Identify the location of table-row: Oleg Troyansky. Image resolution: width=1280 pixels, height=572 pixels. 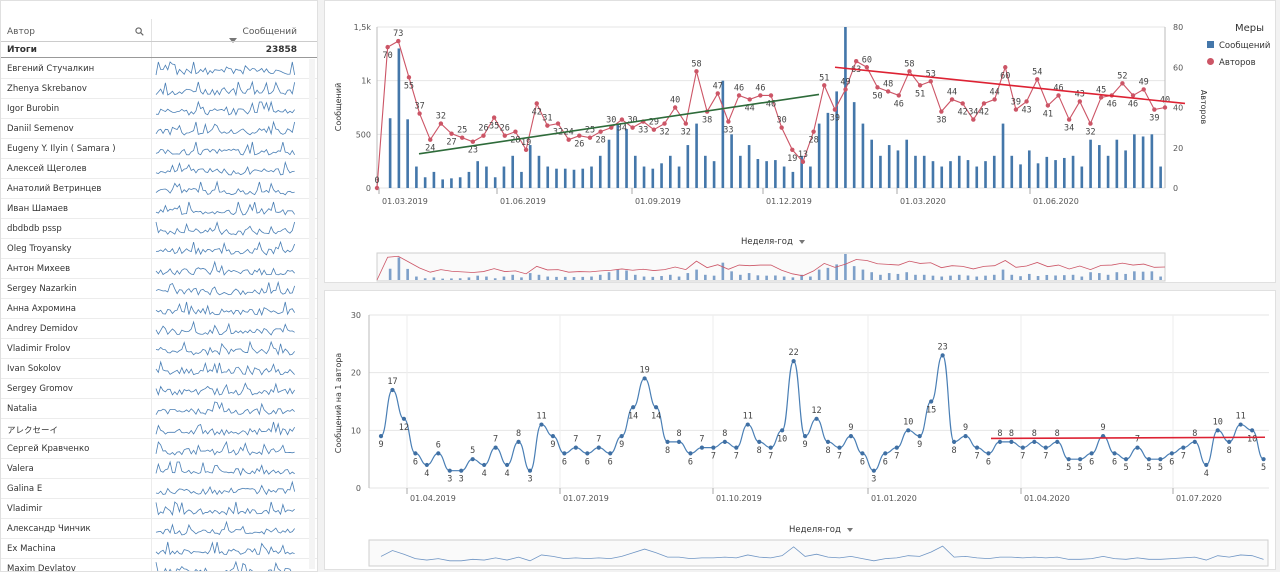
(159, 249).